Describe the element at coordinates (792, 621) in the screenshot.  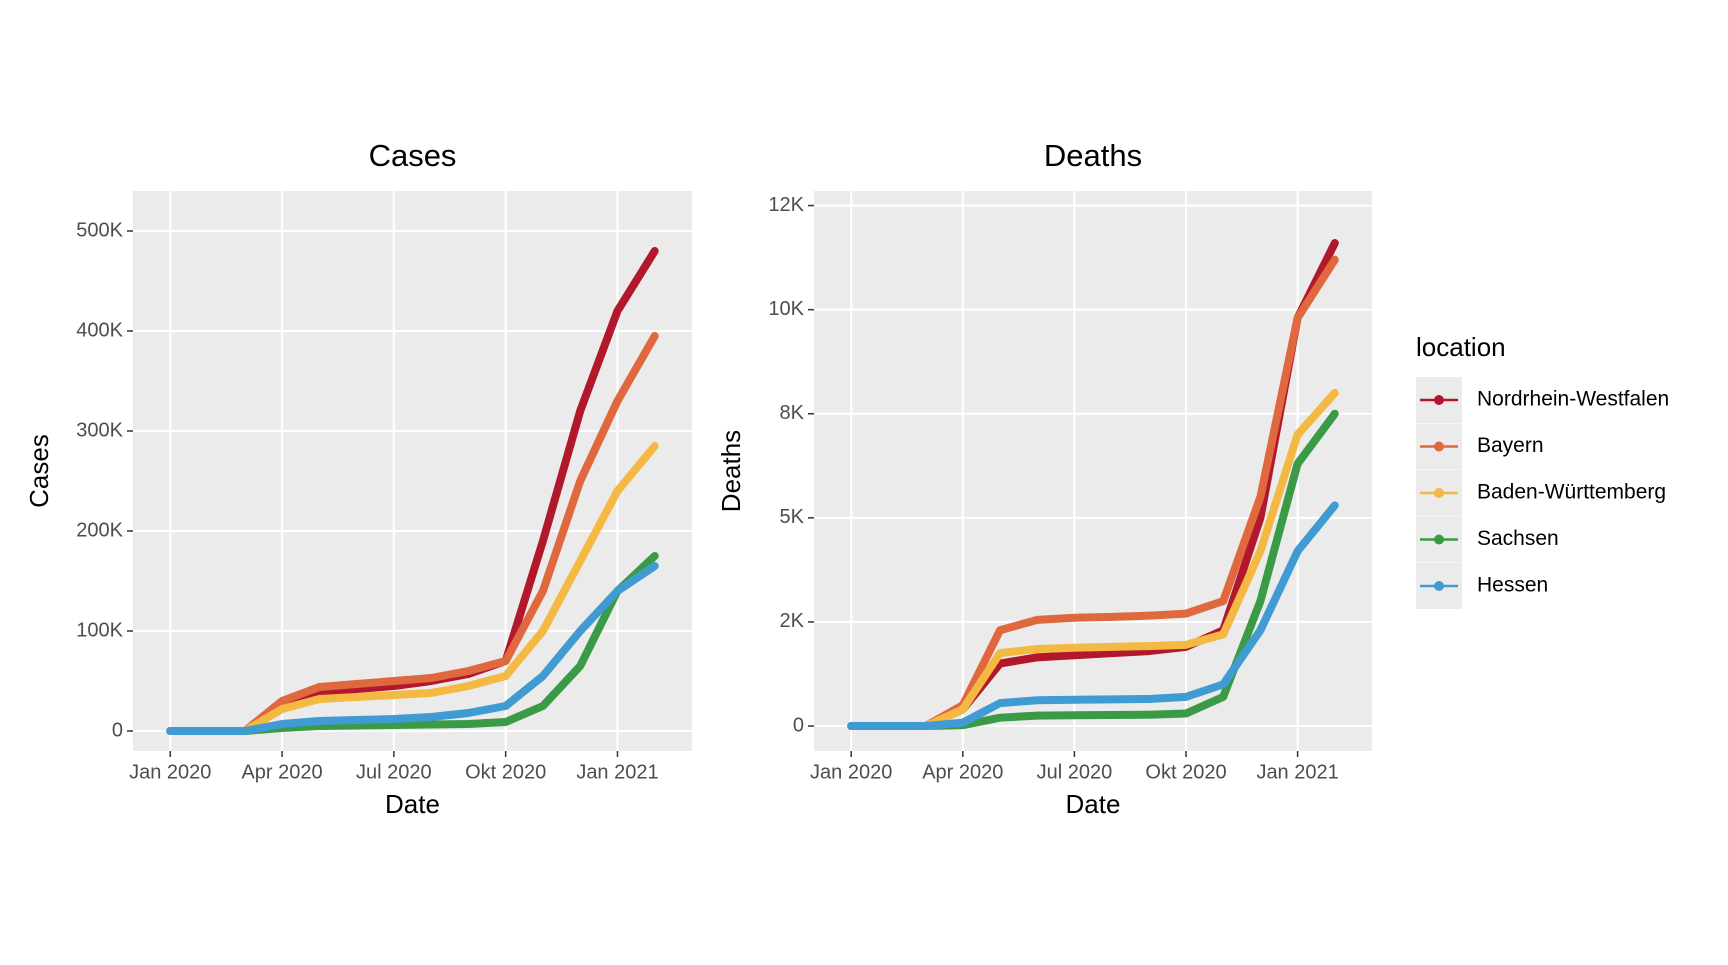
I see `y-tick-label: 2K` at that location.